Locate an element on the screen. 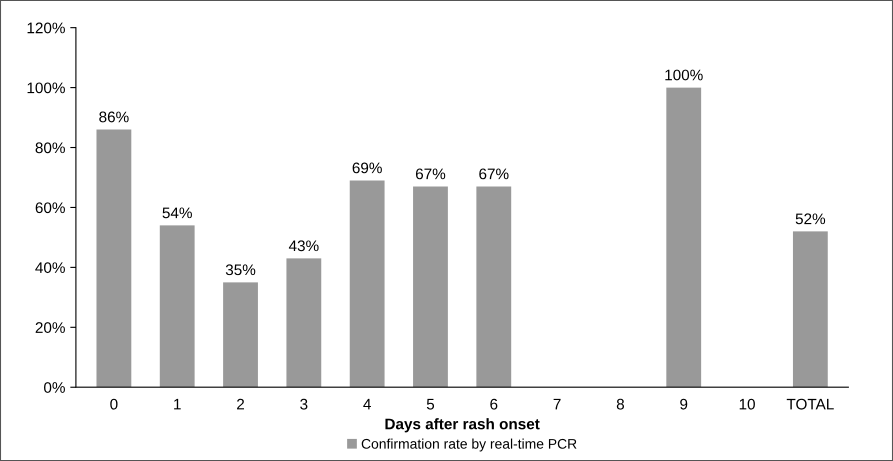  data-label: 54% is located at coordinates (177, 212).